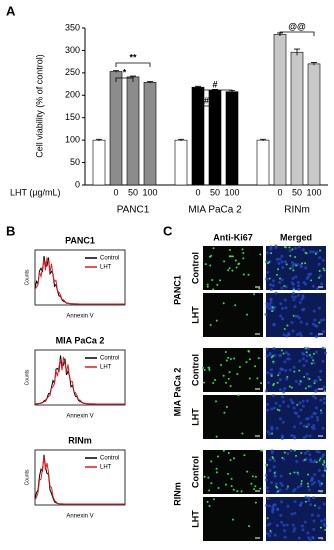  What do you see at coordinates (168, 230) in the screenshot?
I see `panel-label: C` at bounding box center [168, 230].